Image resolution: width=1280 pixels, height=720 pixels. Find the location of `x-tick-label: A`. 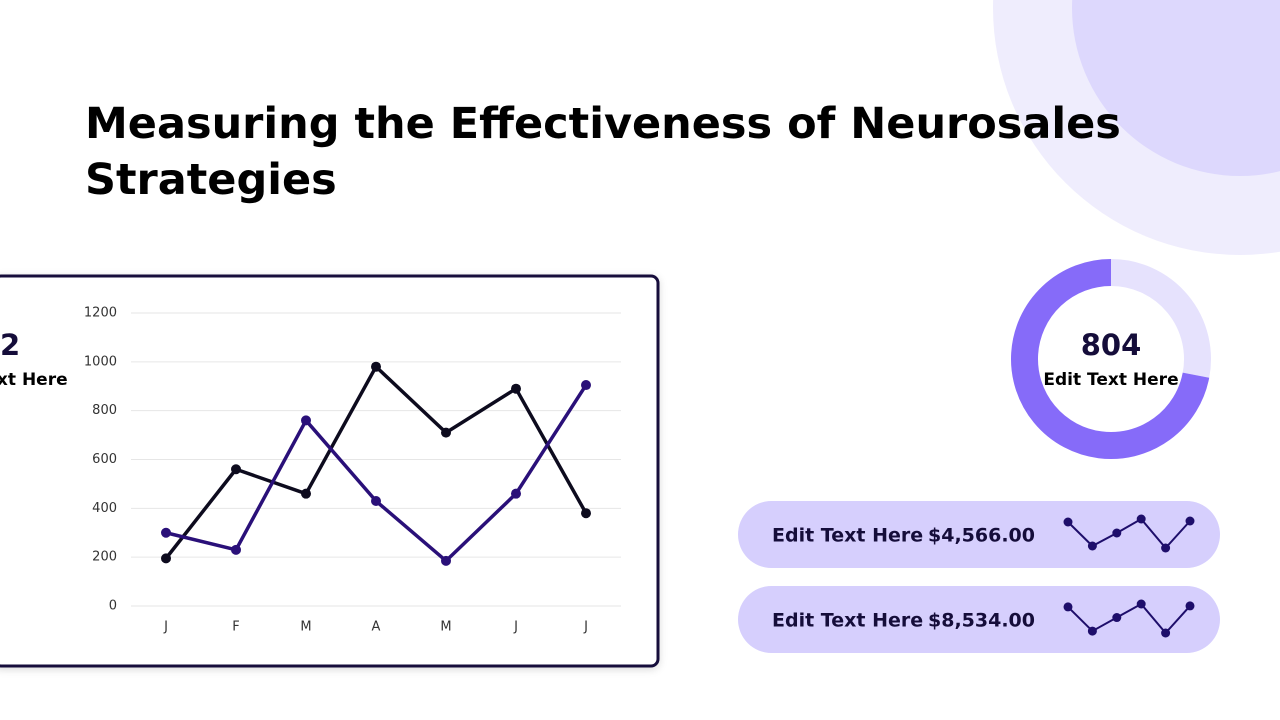

x-tick-label: A is located at coordinates (376, 627).